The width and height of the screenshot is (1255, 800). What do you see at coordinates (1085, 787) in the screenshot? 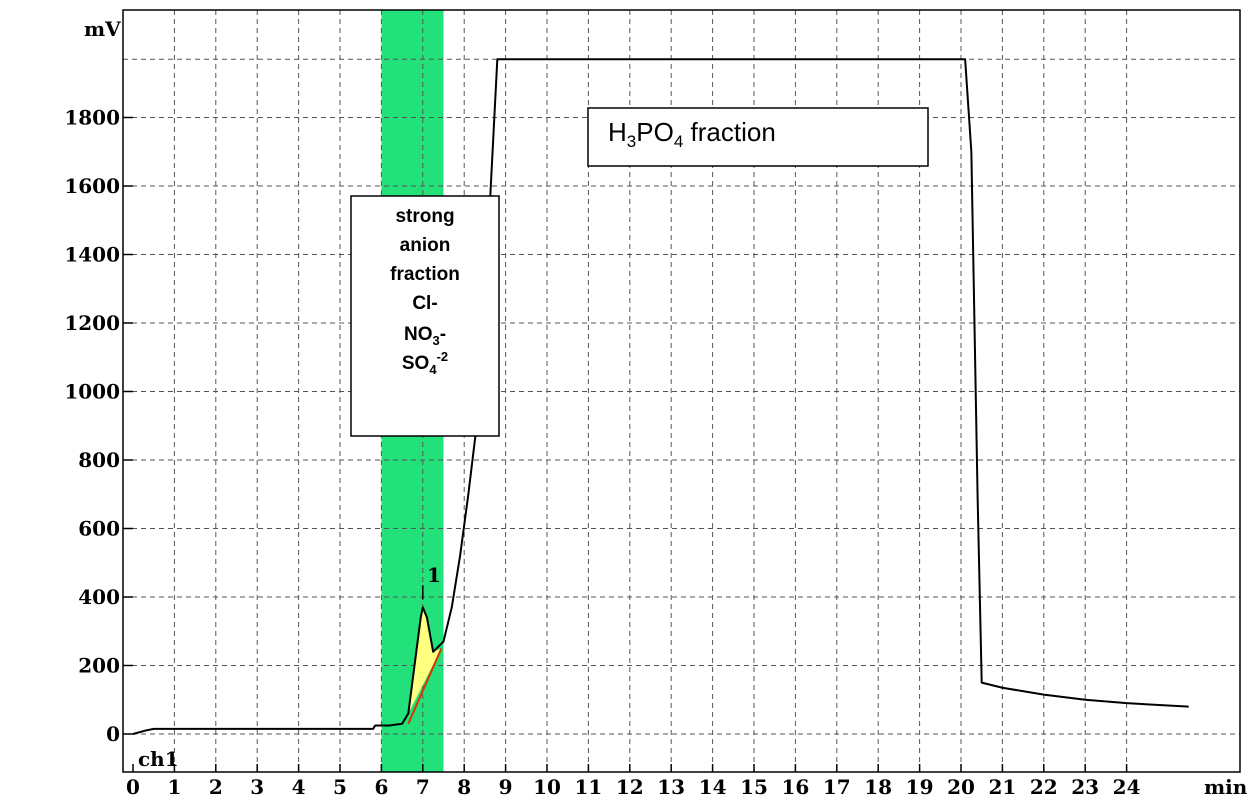
I see `x-tick-label-23: 23` at bounding box center [1085, 787].